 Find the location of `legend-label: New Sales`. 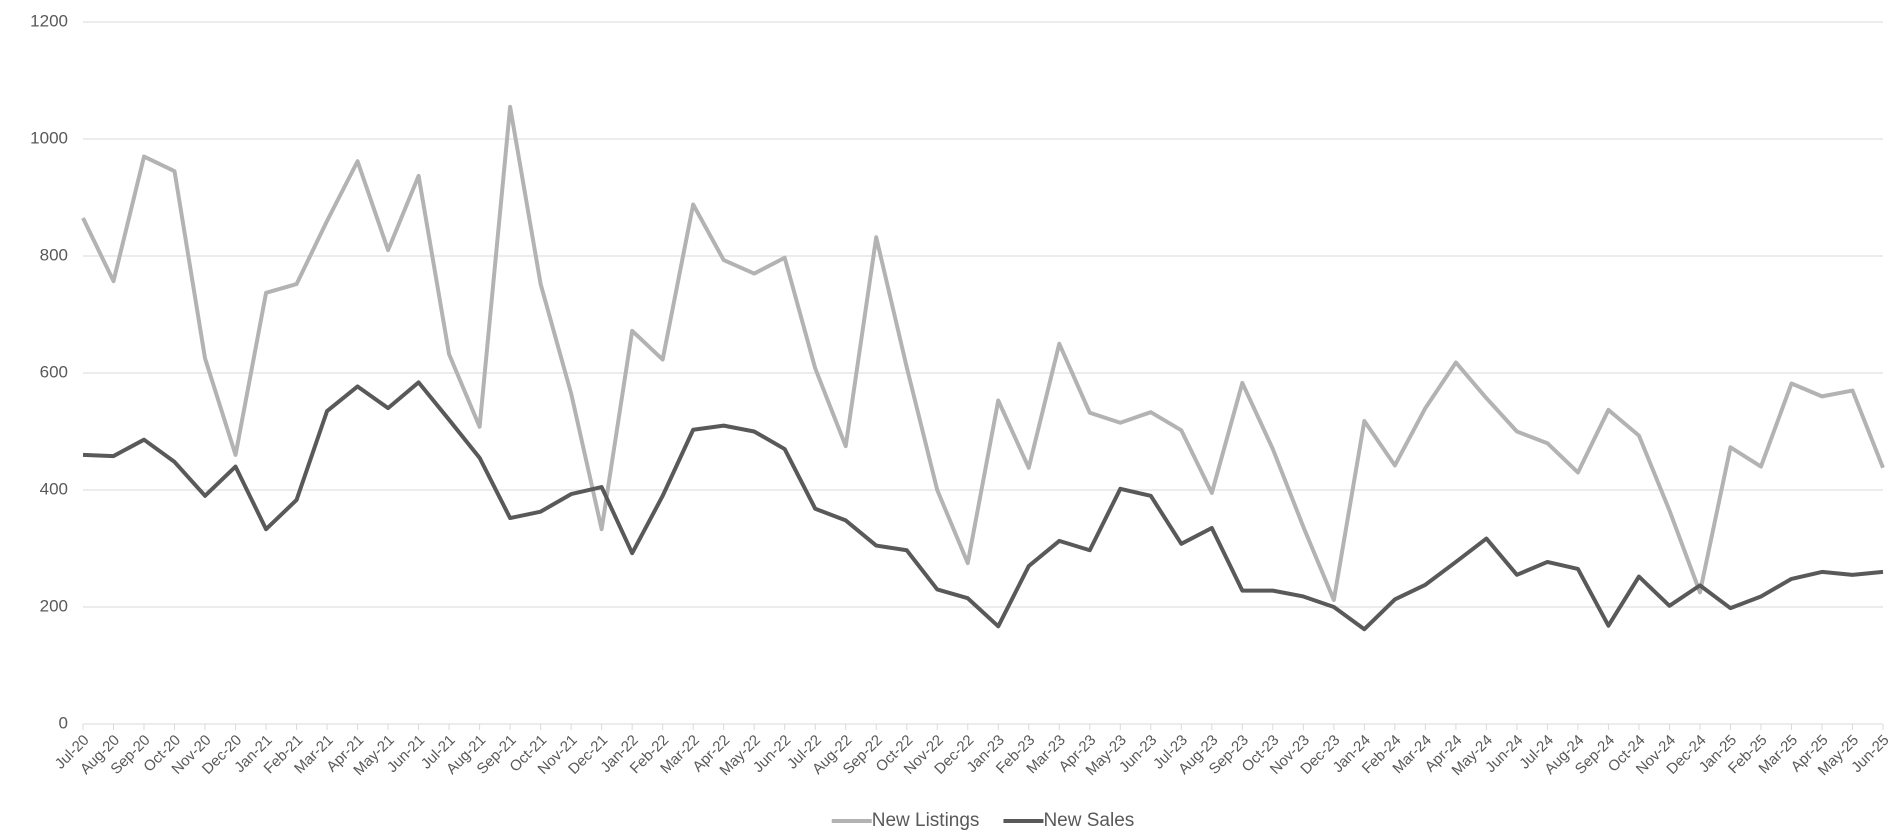

legend-label: New Sales is located at coordinates (1088, 820).